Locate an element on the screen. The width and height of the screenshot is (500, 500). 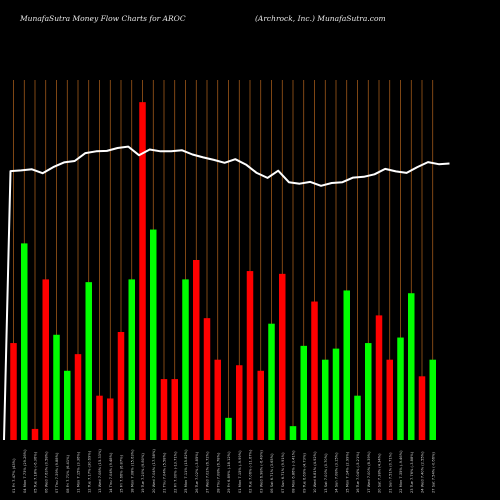
chart-title-left: MunafaSutra Money Flow Charts for AROC is located at coordinates (103, 18).